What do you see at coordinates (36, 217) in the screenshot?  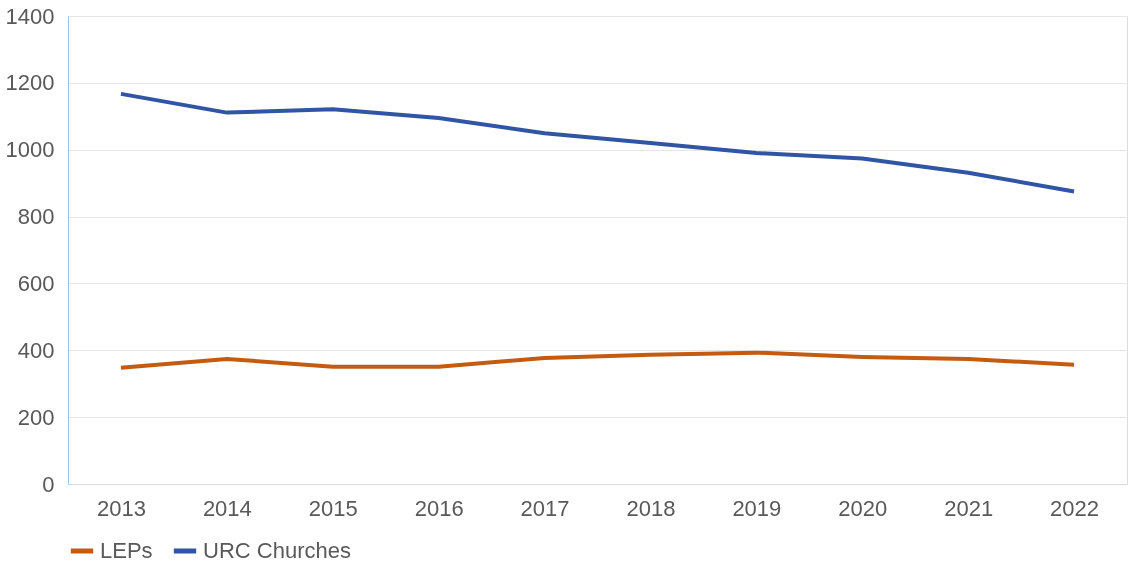 I see `y-tick-label: 800` at bounding box center [36, 217].